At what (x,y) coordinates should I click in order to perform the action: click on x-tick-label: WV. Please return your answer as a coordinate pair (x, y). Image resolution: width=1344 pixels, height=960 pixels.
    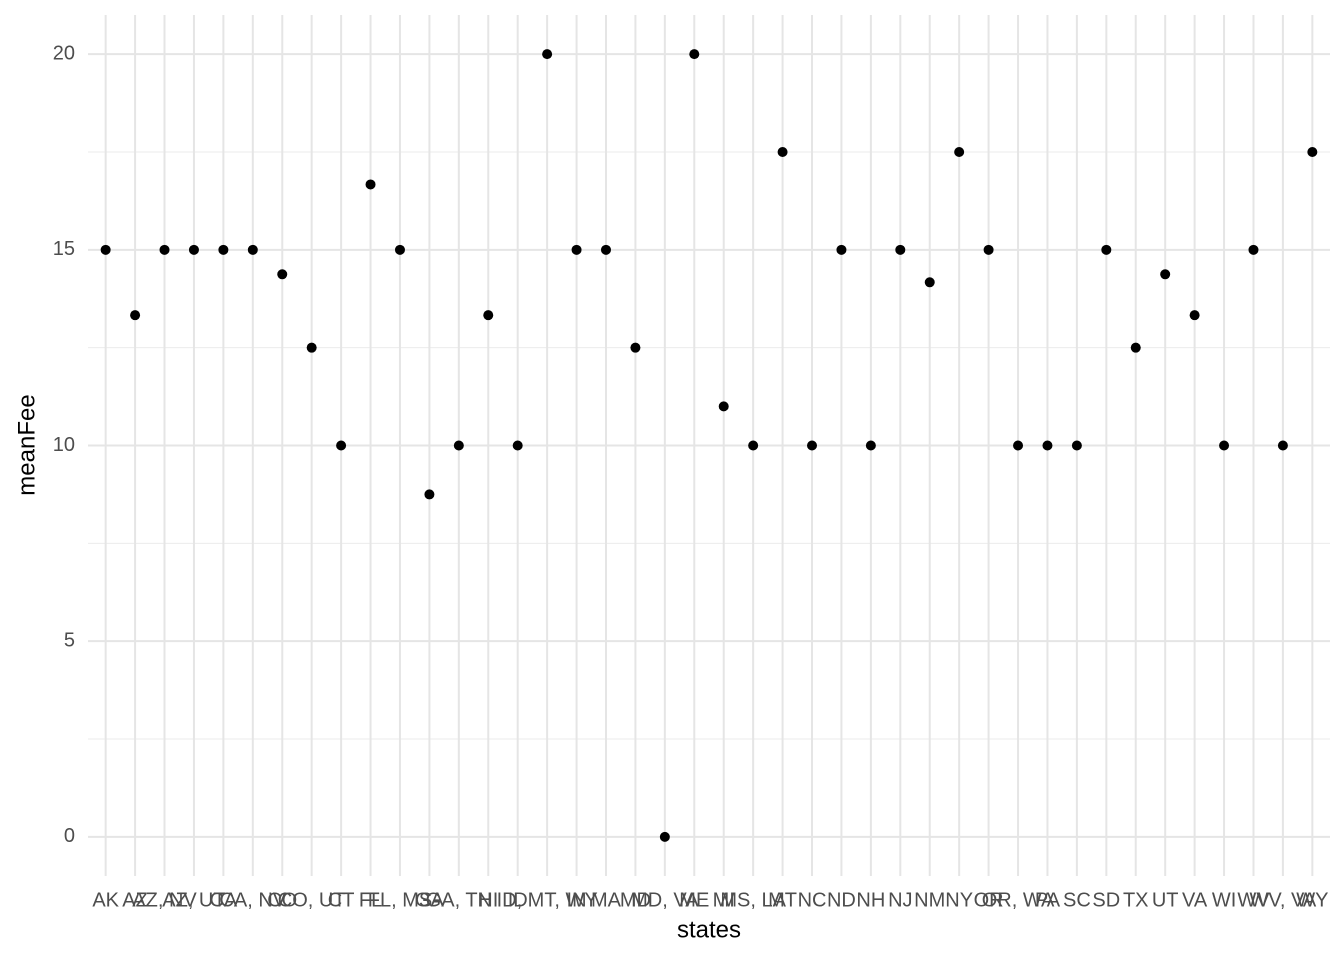
    Looking at the image, I should click on (1253, 900).